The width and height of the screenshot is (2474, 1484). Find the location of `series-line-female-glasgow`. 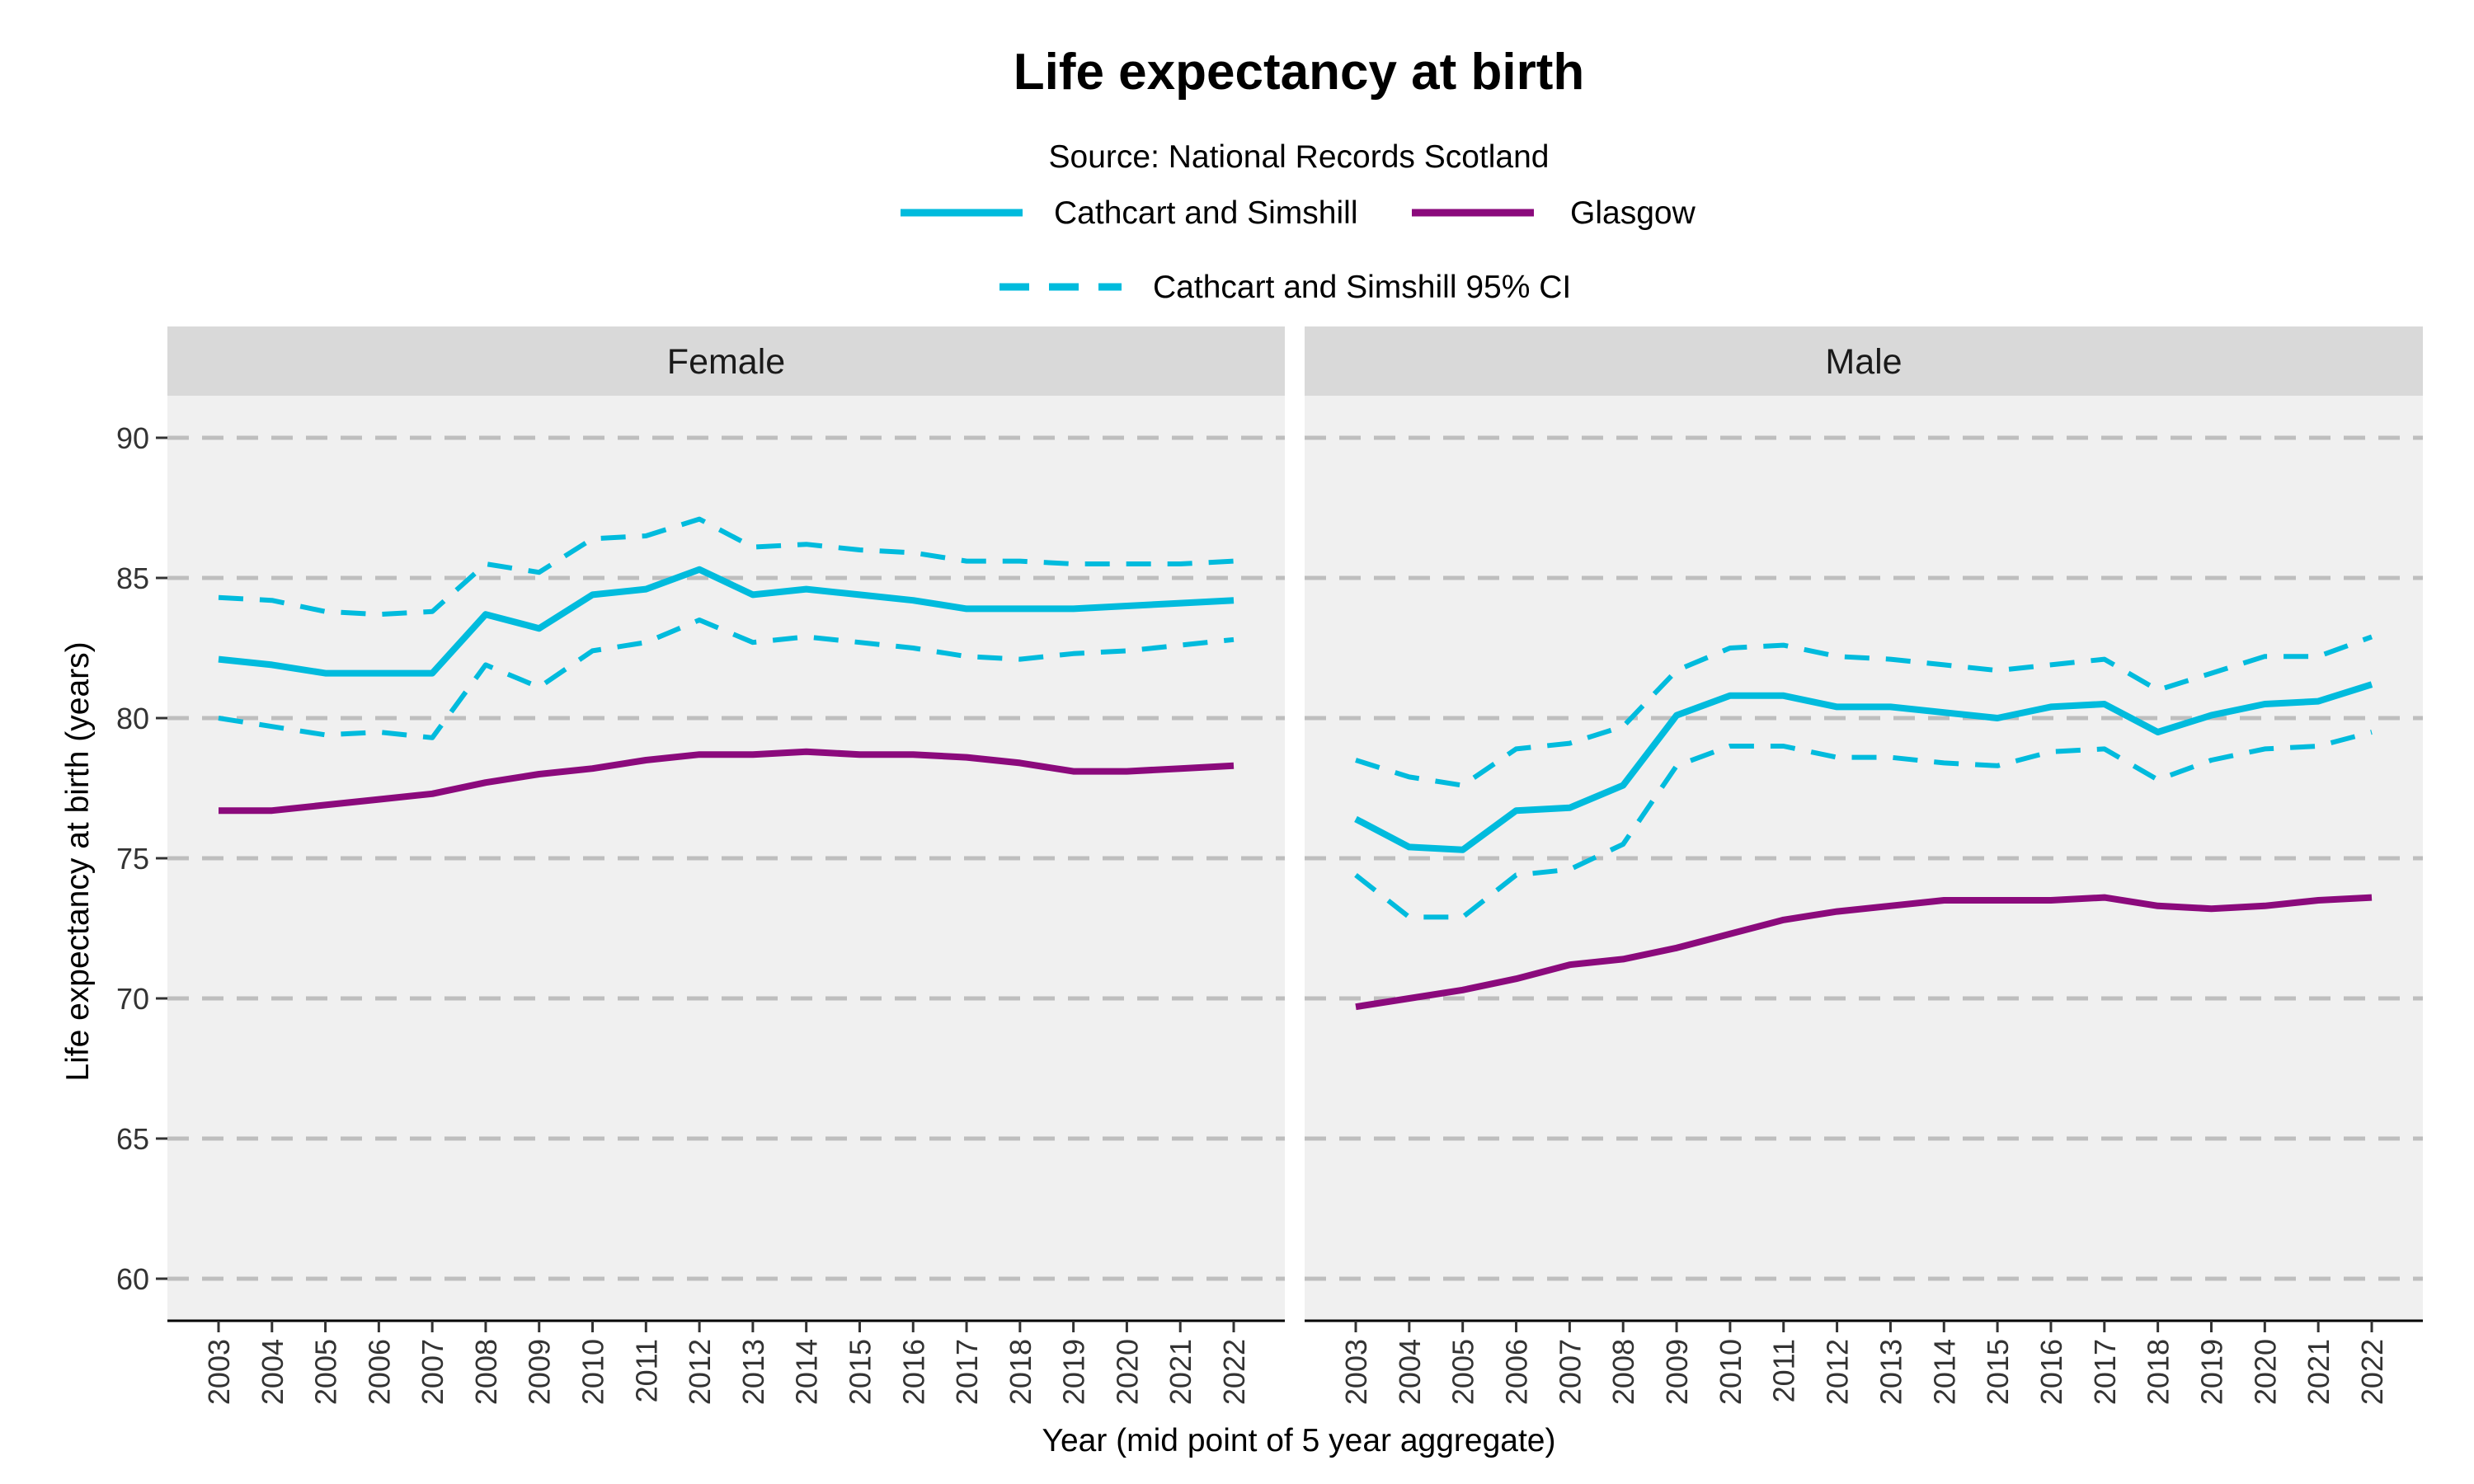

series-line-female-glasgow is located at coordinates (727, 781).